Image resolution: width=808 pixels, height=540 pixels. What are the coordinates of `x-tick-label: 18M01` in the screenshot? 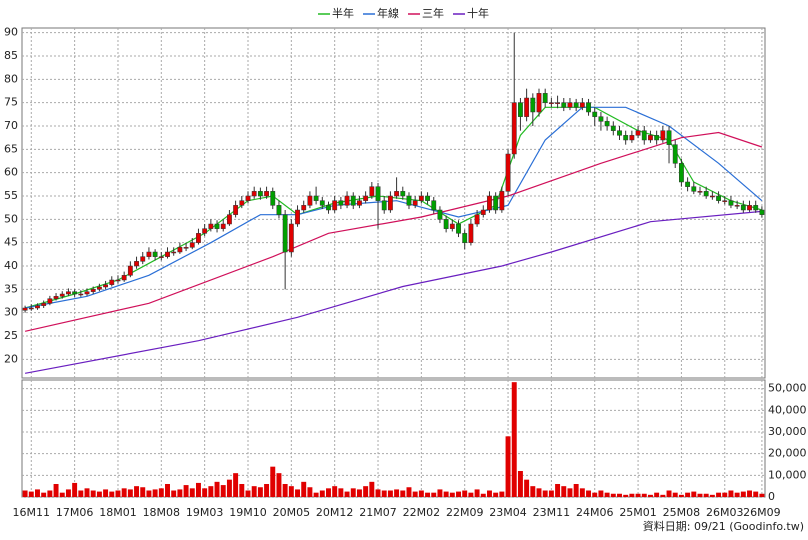 It's located at (118, 512).